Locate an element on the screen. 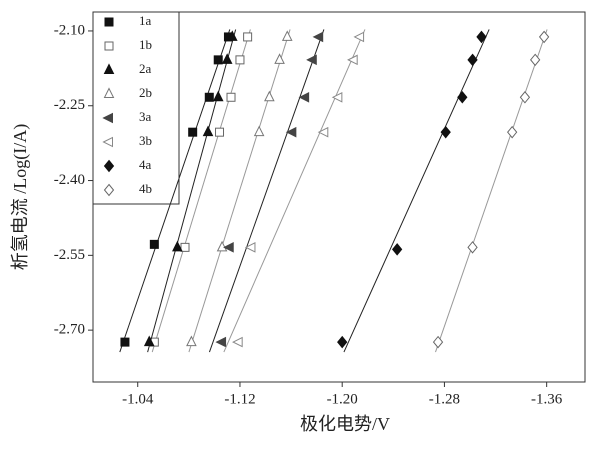  x-axis-label: 极化电势/V is located at coordinates (345, 424).